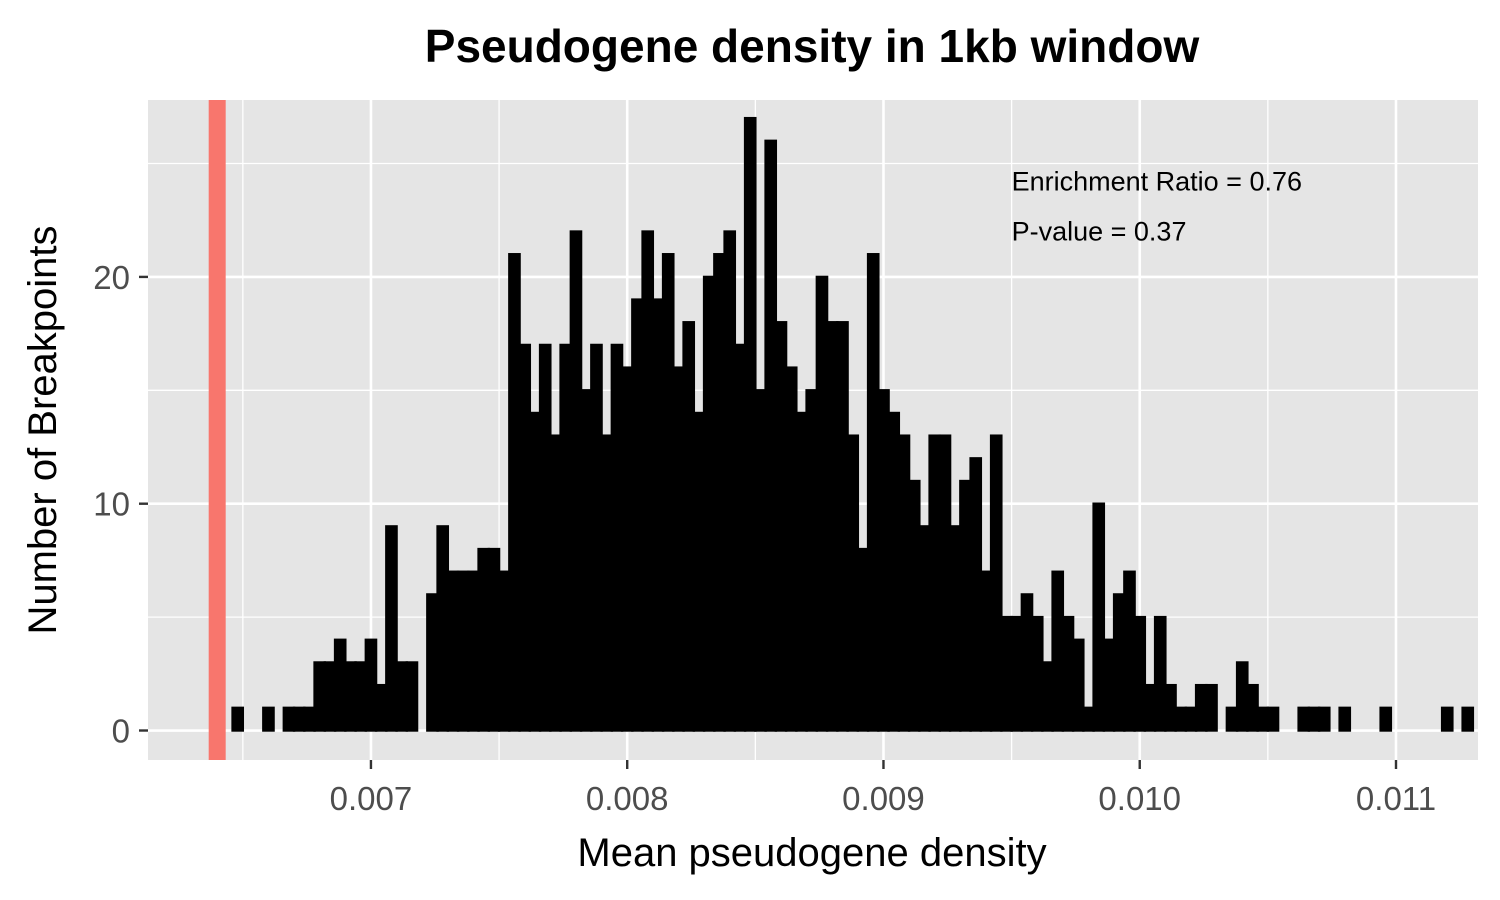 This screenshot has height=900, width=1500. Describe the element at coordinates (371, 798) in the screenshot. I see `x-tick-label: 0.007` at that location.